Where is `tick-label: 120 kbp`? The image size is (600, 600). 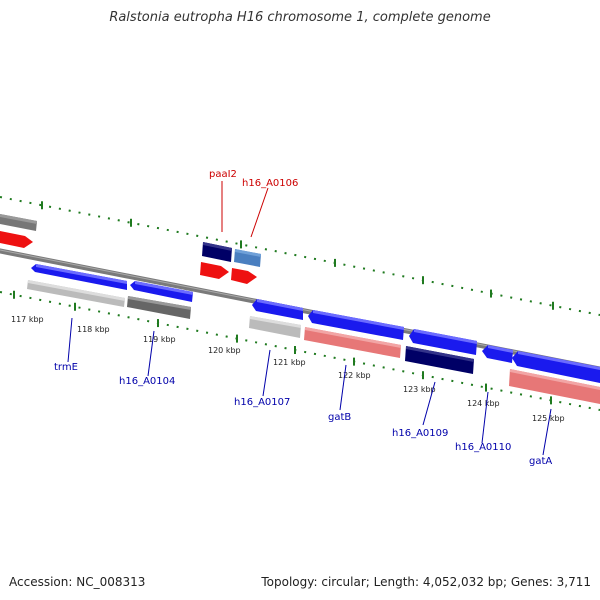
tick-label: 120 kbp is located at coordinates (224, 350).